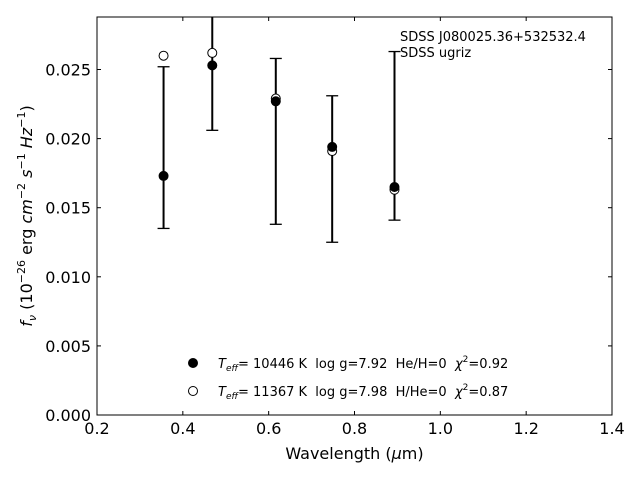 This screenshot has width=640, height=480. What do you see at coordinates (440, 428) in the screenshot?
I see `x-tick-label: 1.0` at bounding box center [440, 428].